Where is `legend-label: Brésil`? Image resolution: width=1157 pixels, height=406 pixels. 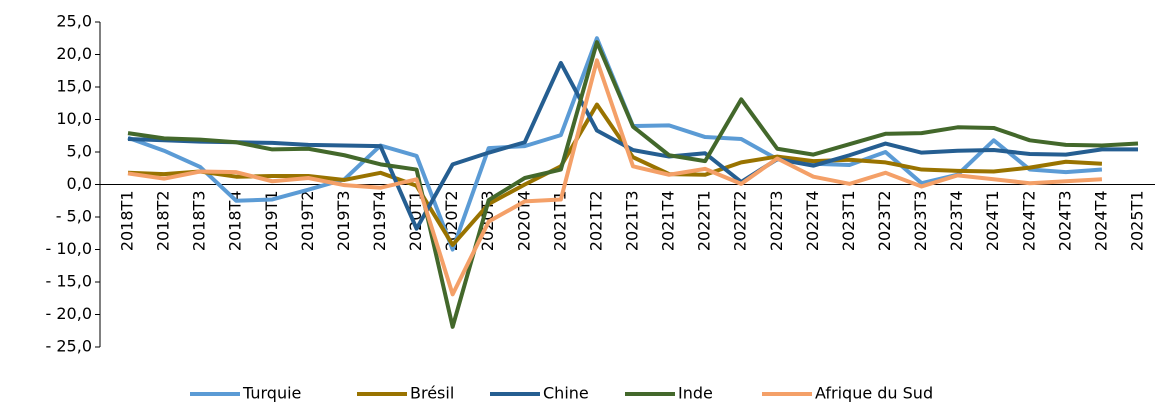 legend-label: Brésil is located at coordinates (432, 393).